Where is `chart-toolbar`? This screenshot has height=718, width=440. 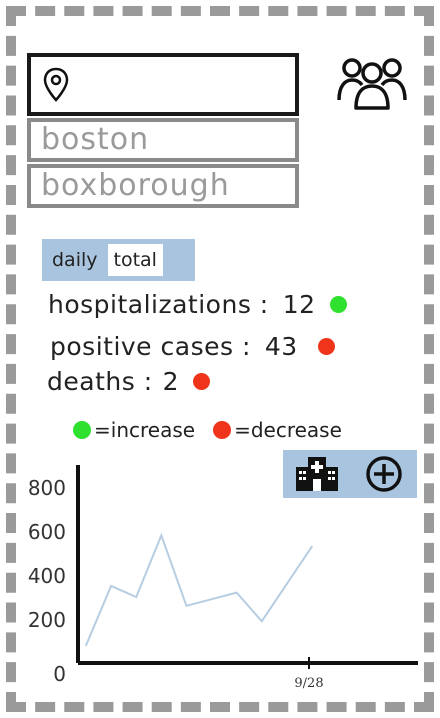
chart-toolbar is located at coordinates (350, 474).